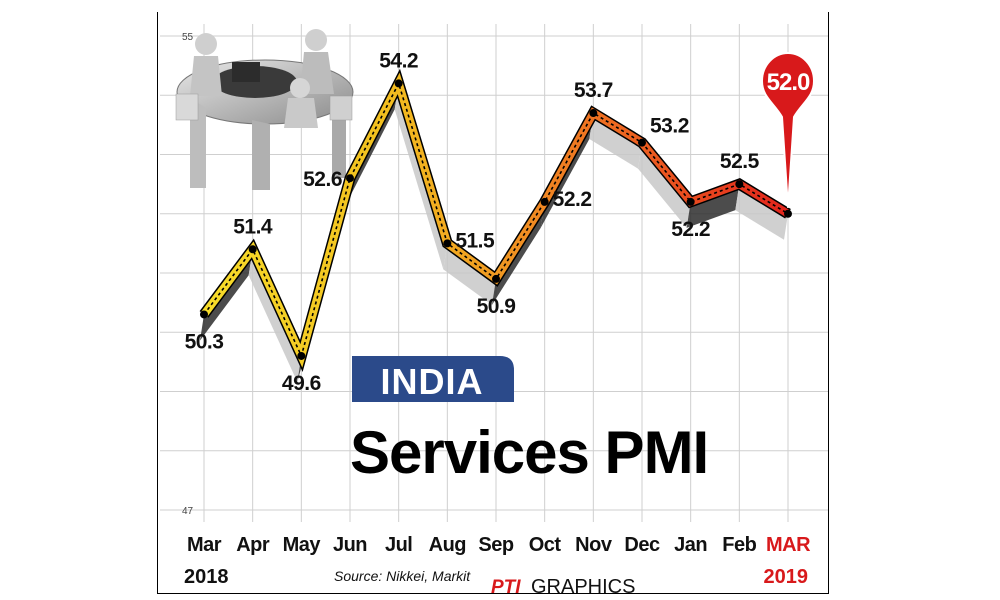  Describe the element at coordinates (594, 545) in the screenshot. I see `x-tick-label: Nov` at that location.